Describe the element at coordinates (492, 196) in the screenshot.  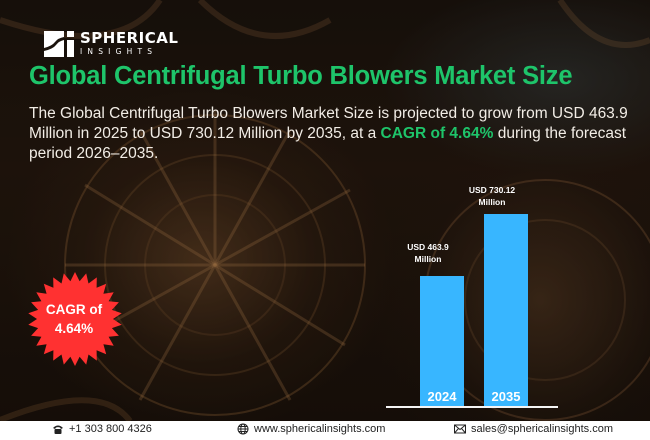
I see `bar-value-label-2035: USD 730.12 Million` at that location.